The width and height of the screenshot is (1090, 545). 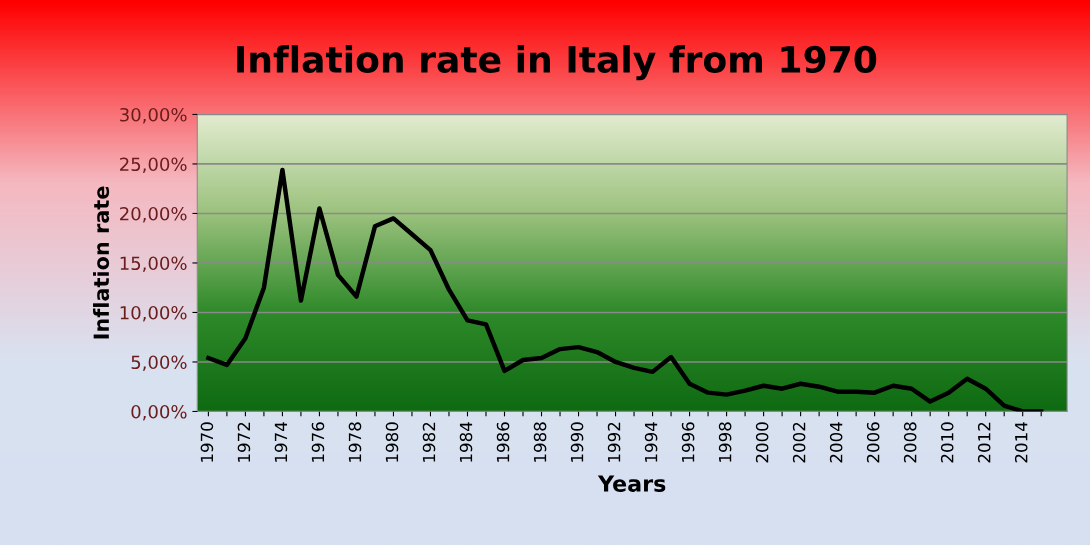 What do you see at coordinates (153, 115) in the screenshot?
I see `y-tick-label: 30,00%` at bounding box center [153, 115].